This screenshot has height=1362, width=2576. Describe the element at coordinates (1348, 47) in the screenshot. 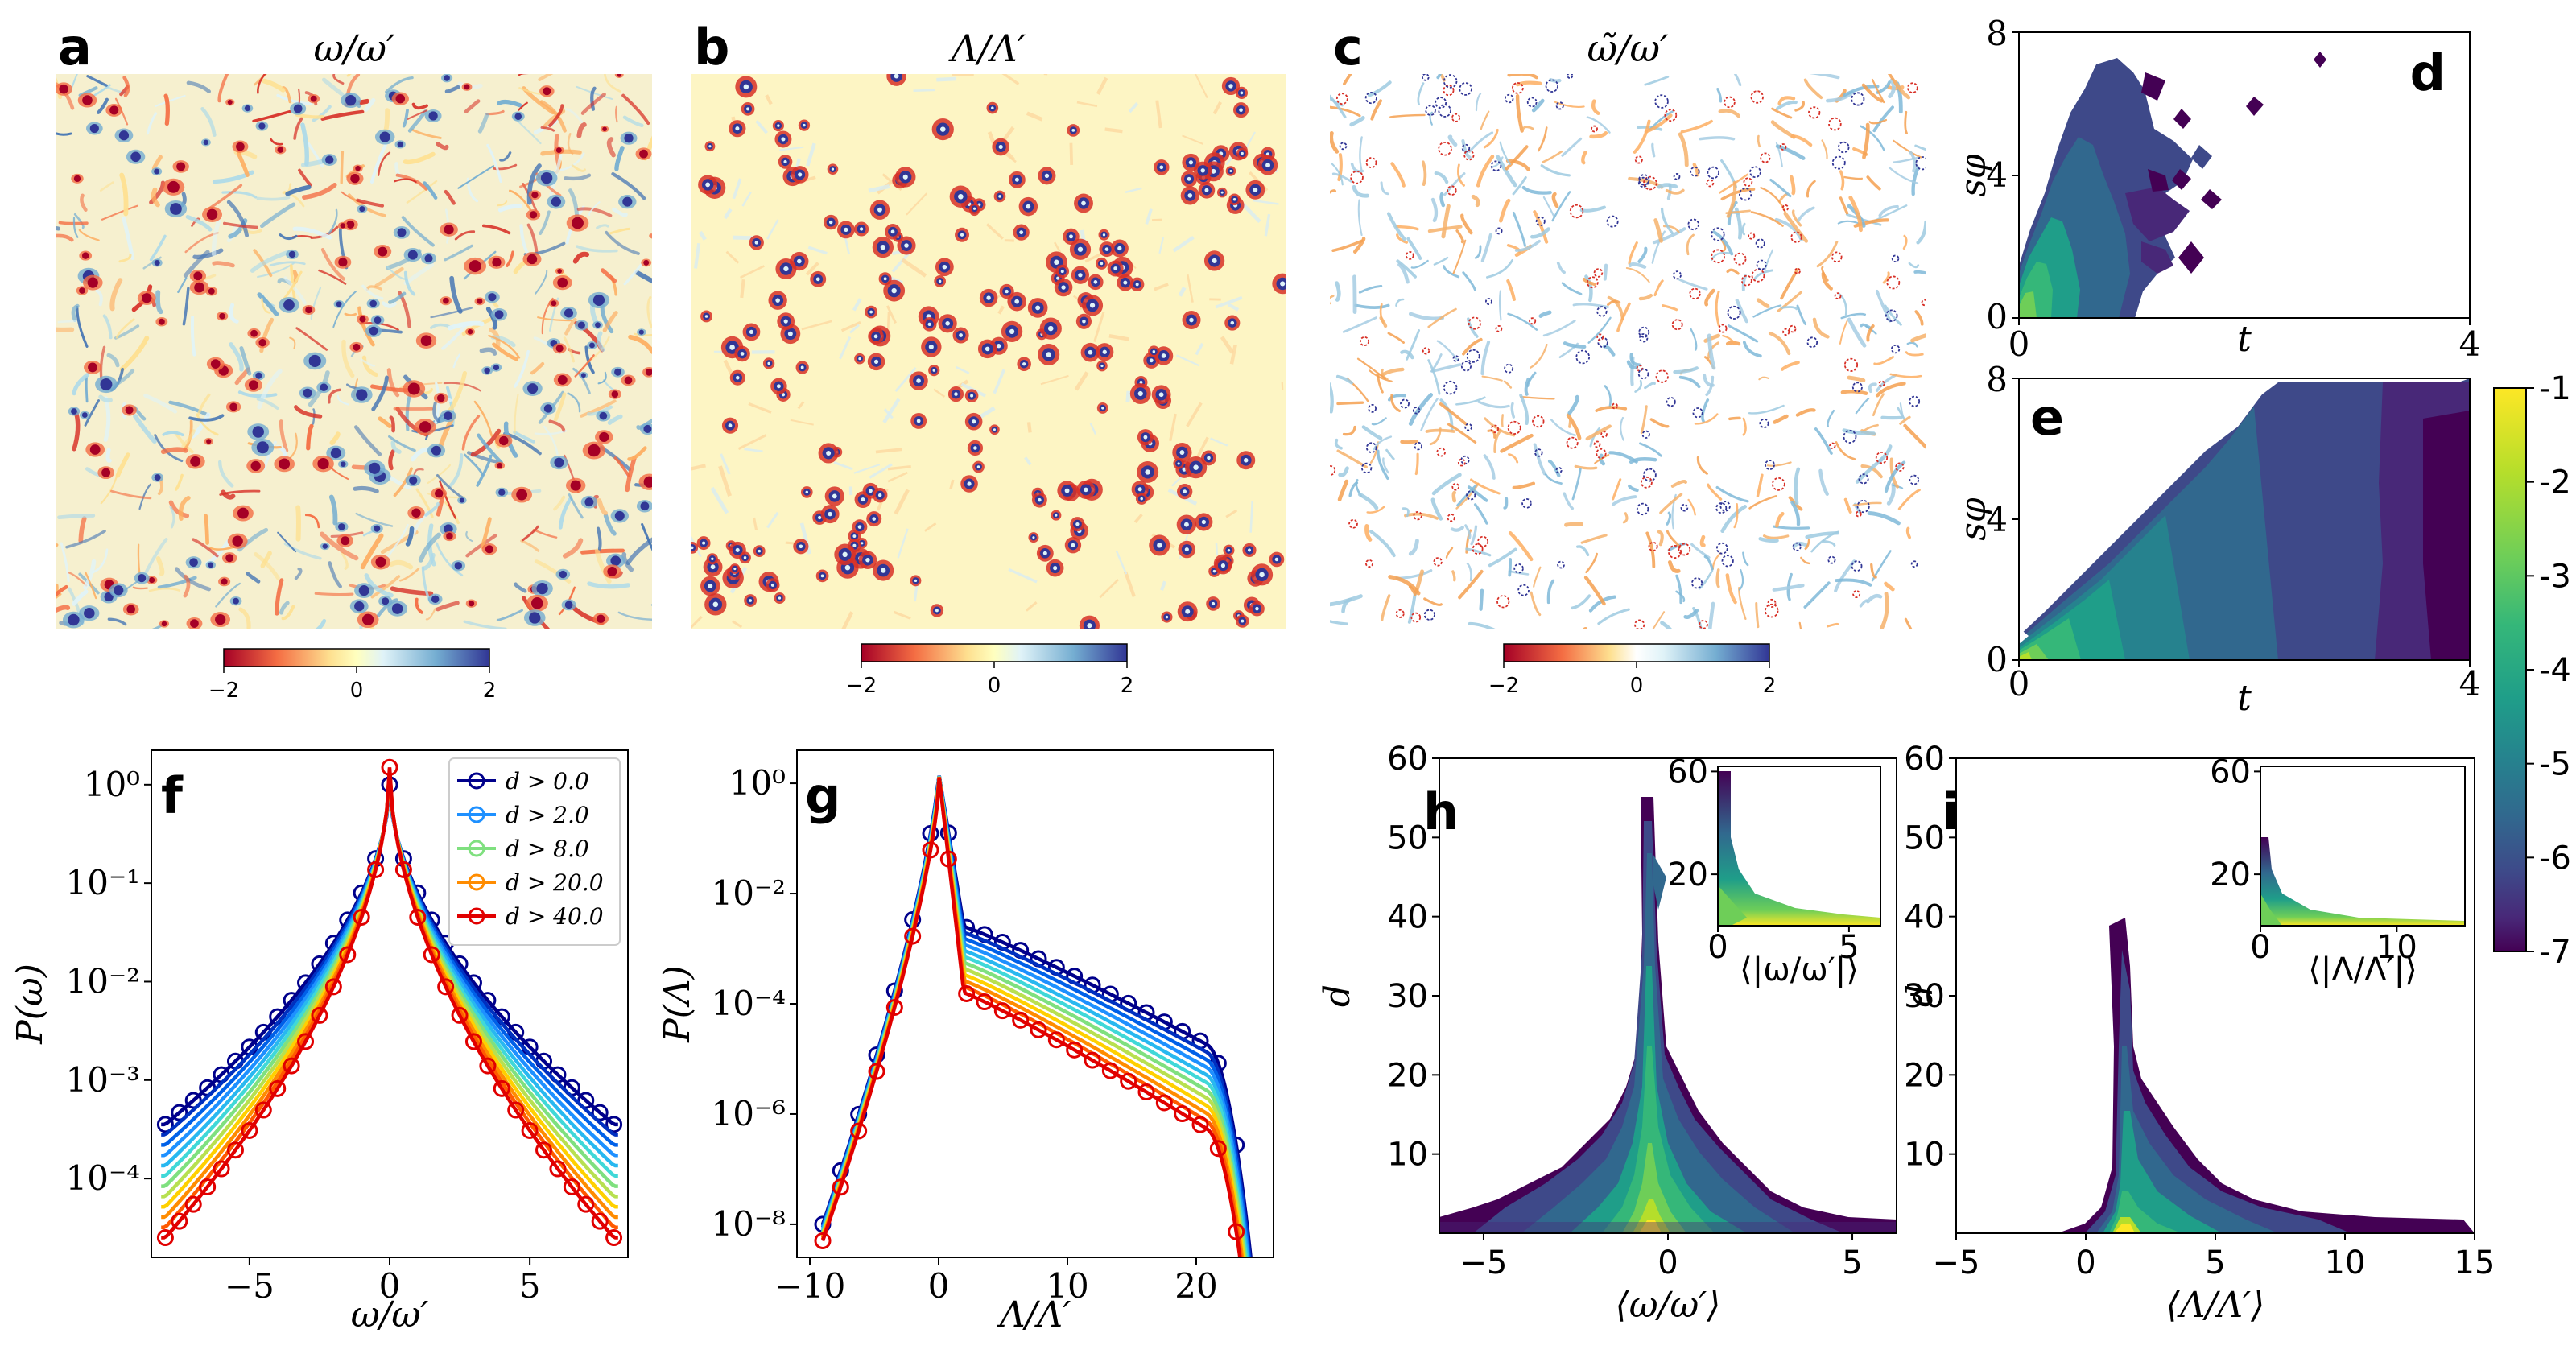

I see `panel-label-c: c` at that location.